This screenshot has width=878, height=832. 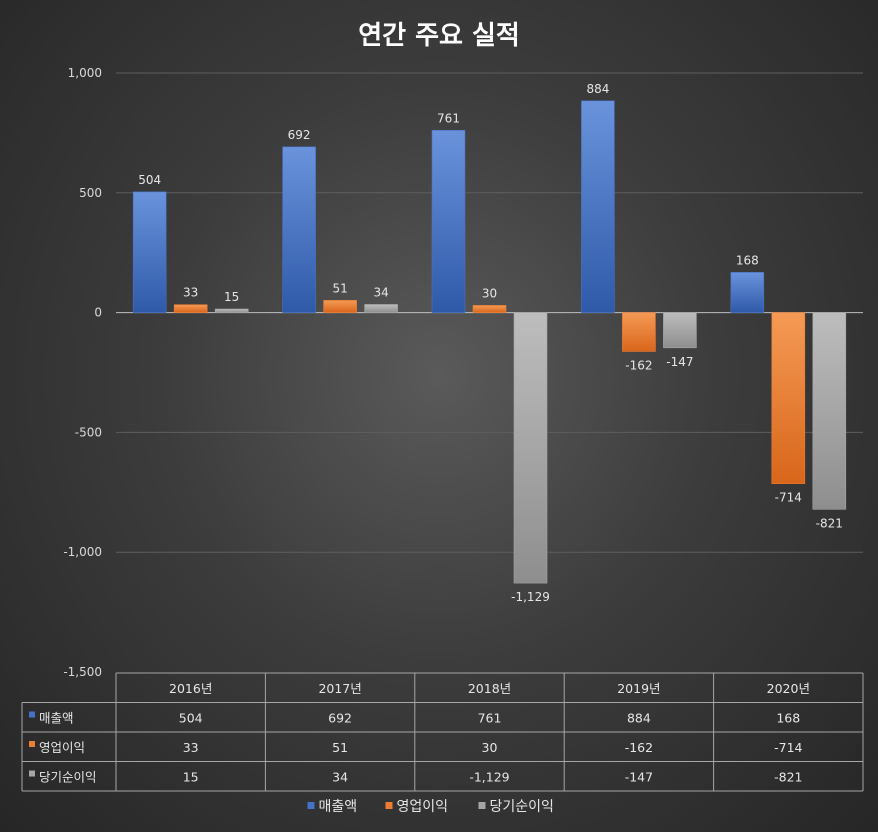 I want to click on table-row-label: 매출액, so click(x=56, y=717).